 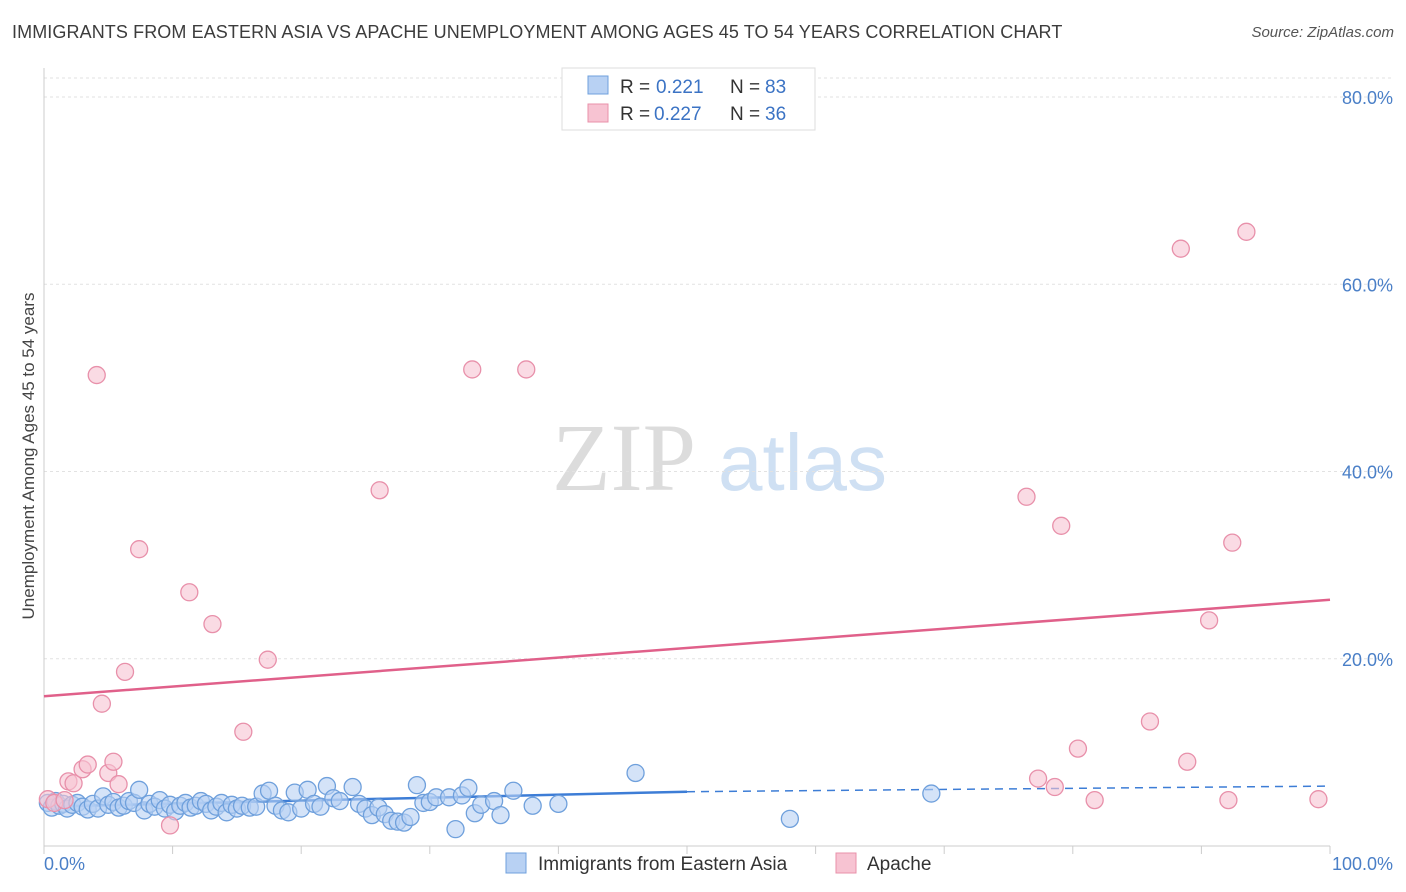 I want to click on legend-r-label-2: R =, so click(x=635, y=114).